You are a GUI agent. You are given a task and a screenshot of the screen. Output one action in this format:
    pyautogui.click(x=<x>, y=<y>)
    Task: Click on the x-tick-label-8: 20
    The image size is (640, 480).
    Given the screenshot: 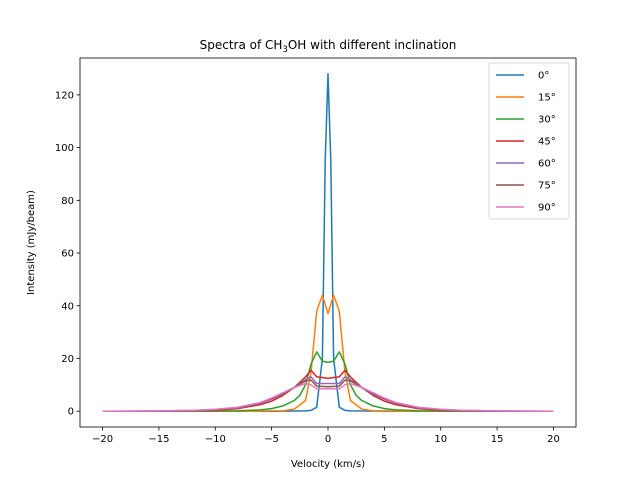 What is the action you would take?
    pyautogui.click(x=553, y=439)
    